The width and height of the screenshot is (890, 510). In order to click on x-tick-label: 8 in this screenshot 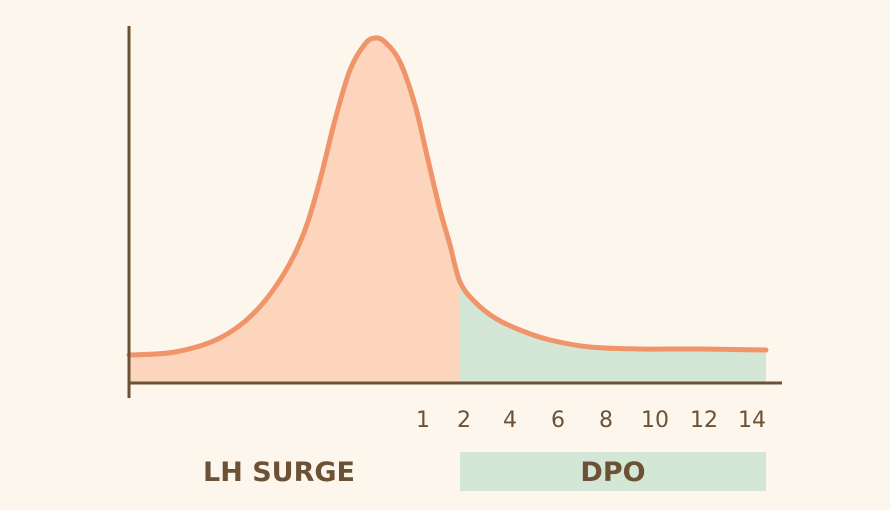, I will do `click(606, 420)`.